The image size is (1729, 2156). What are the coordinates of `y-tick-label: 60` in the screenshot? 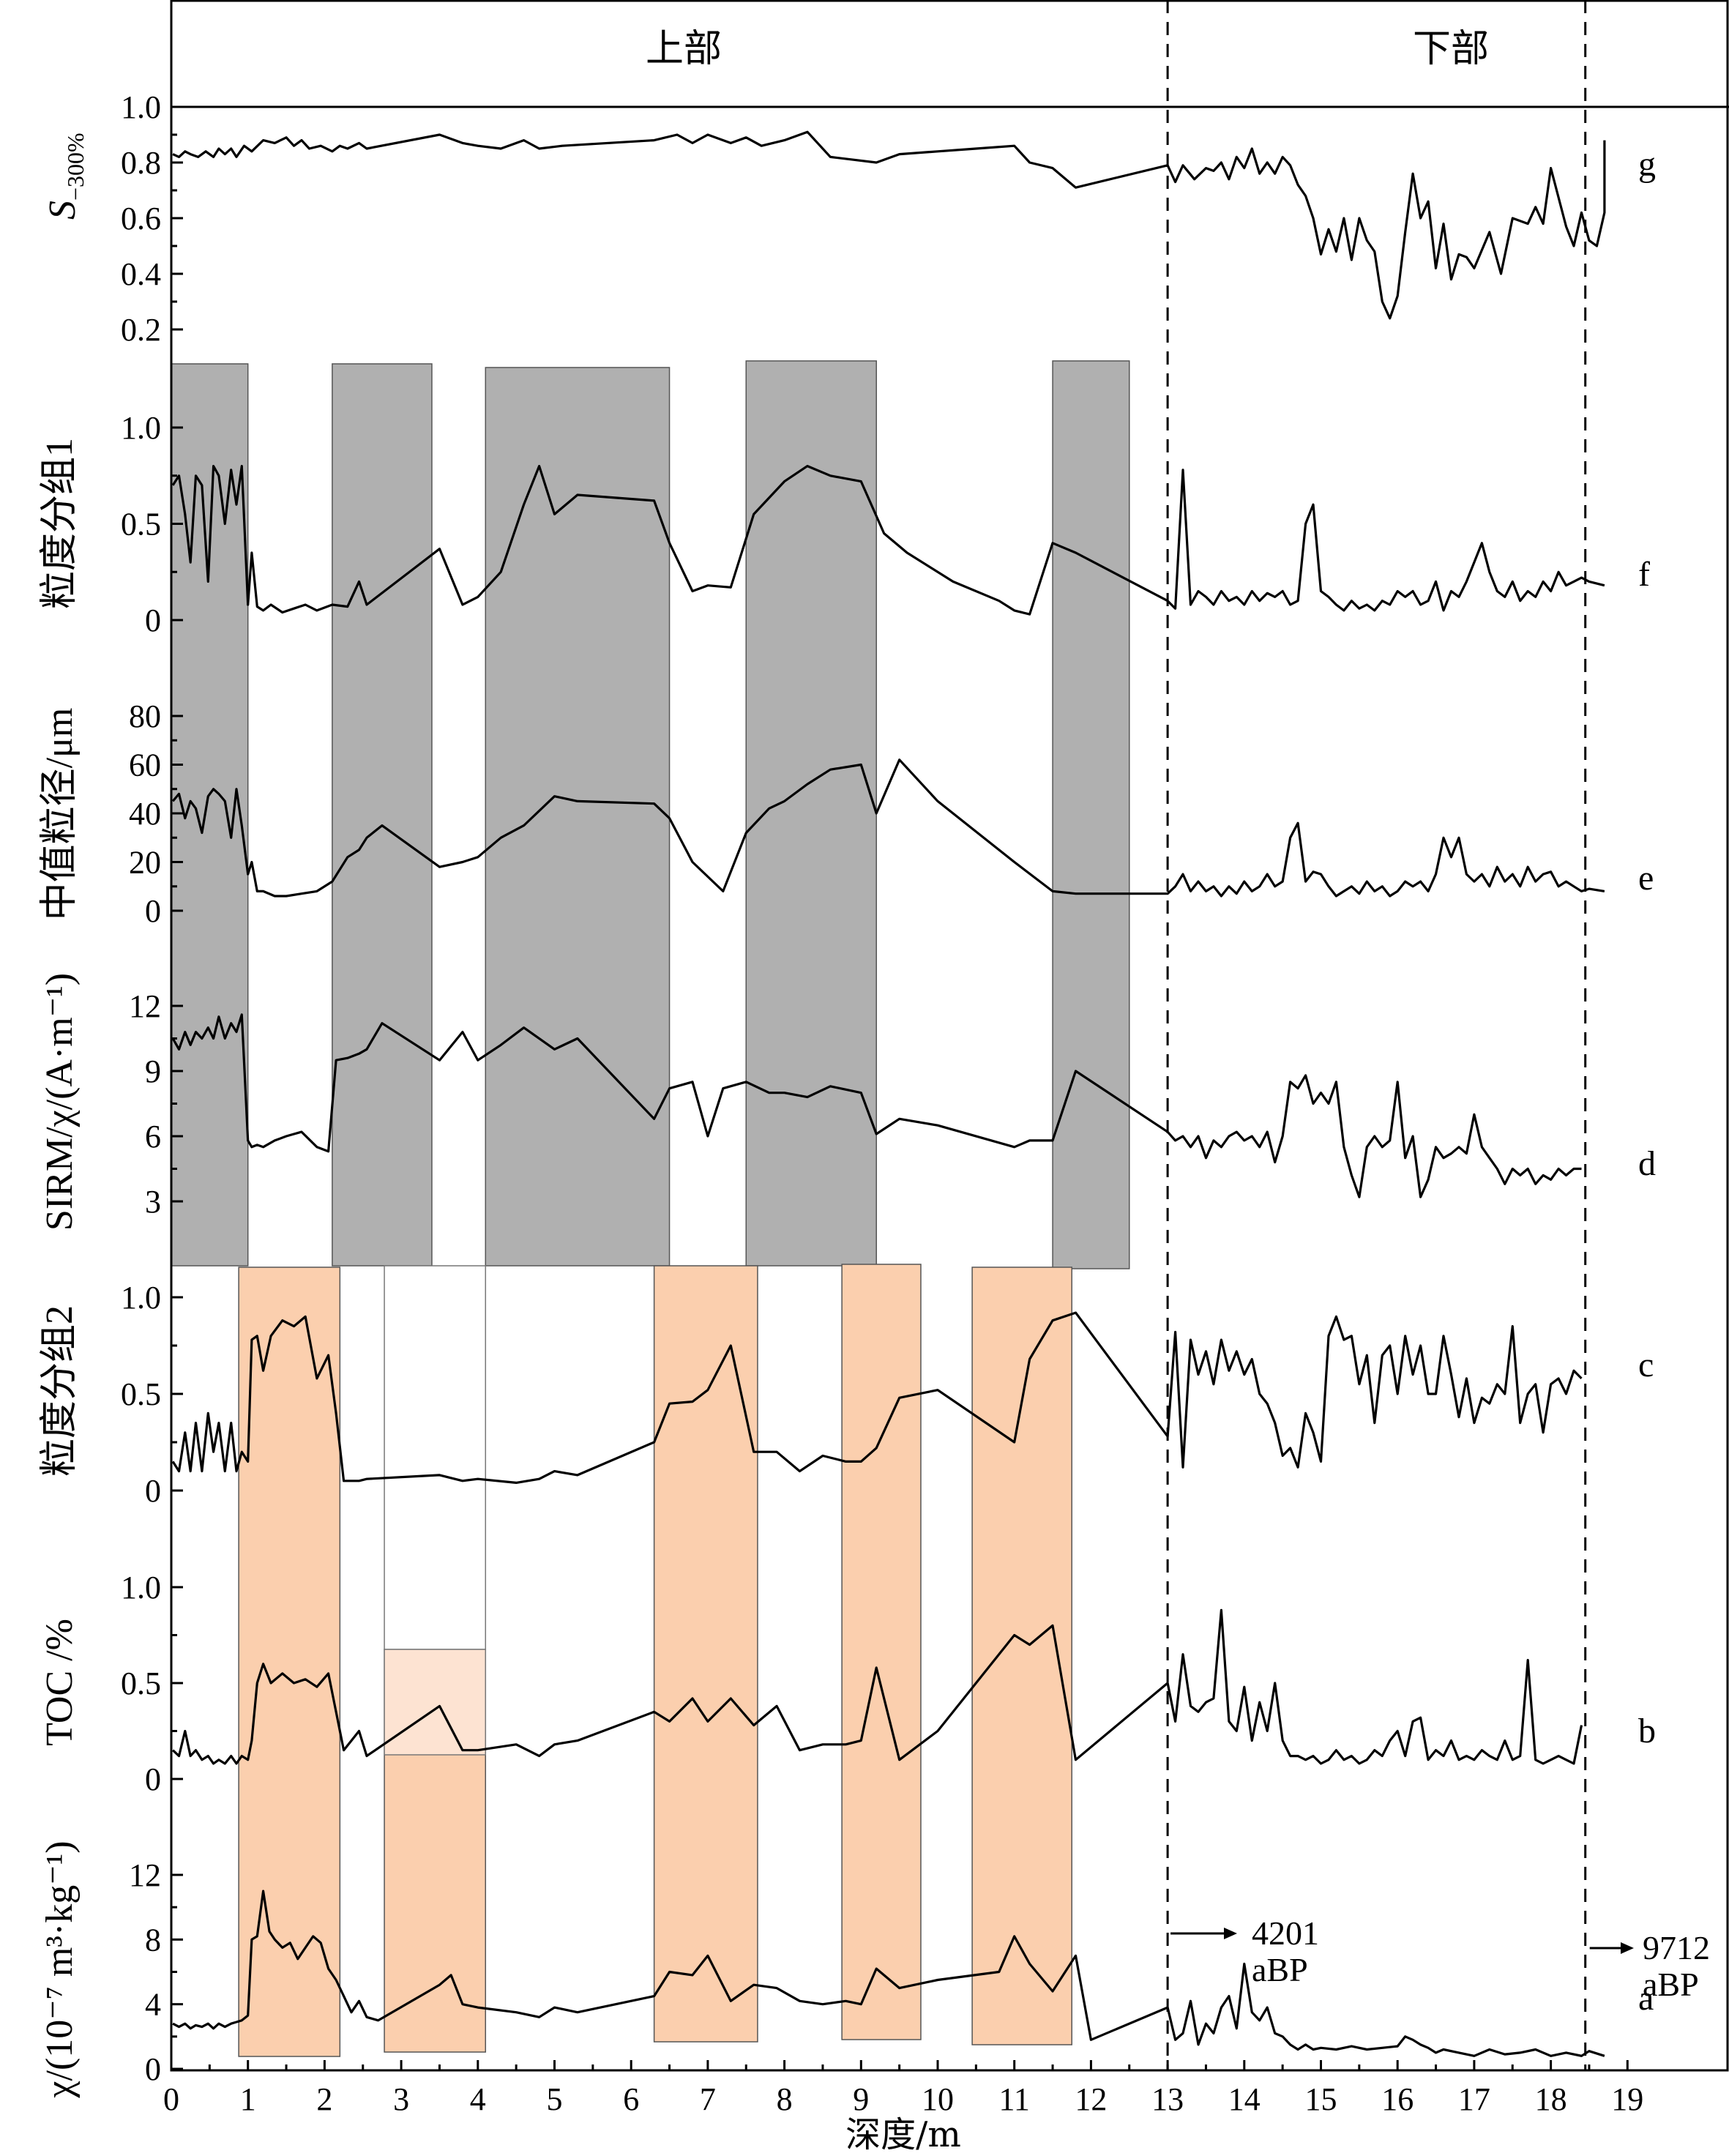 It's located at (145, 765).